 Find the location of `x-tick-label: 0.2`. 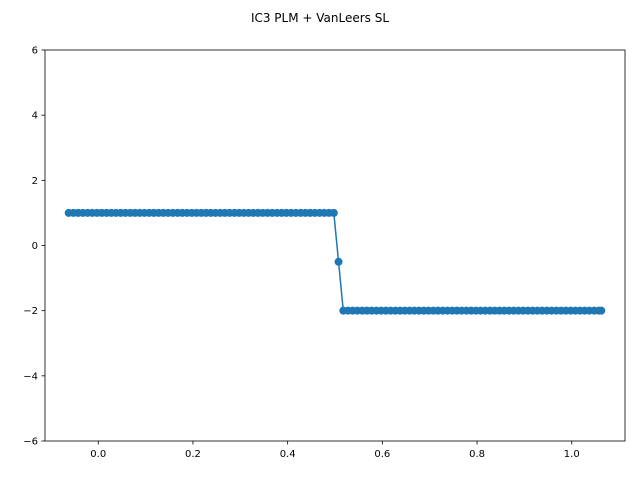

x-tick-label: 0.2 is located at coordinates (193, 454).